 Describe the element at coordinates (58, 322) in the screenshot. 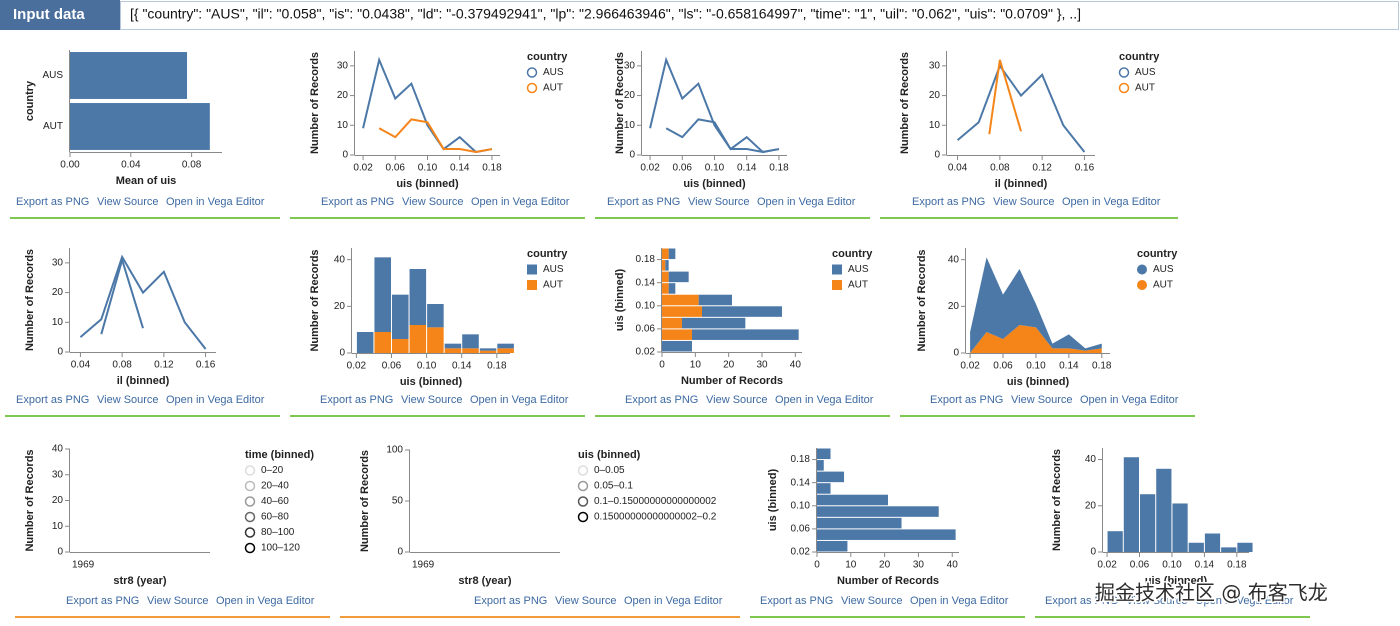

I see `y-tick-label: 10` at that location.